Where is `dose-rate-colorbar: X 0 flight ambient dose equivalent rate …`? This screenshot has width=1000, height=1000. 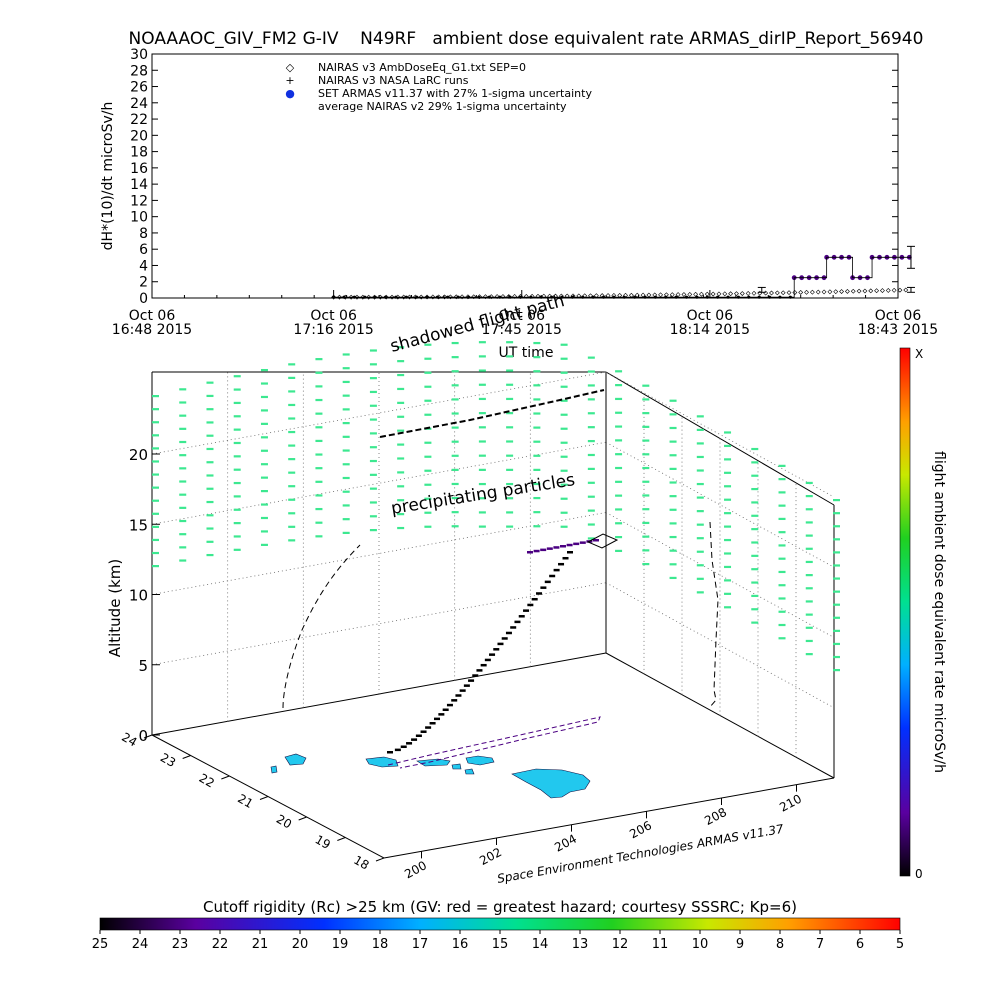
dose-rate-colorbar: X 0 flight ambient dose equivalent rate … is located at coordinates (923, 614).